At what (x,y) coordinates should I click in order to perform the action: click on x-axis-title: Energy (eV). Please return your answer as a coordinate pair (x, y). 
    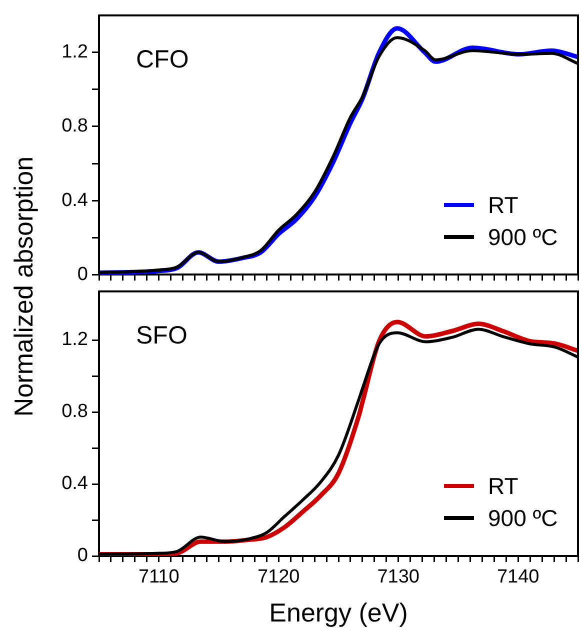
    Looking at the image, I should click on (338, 613).